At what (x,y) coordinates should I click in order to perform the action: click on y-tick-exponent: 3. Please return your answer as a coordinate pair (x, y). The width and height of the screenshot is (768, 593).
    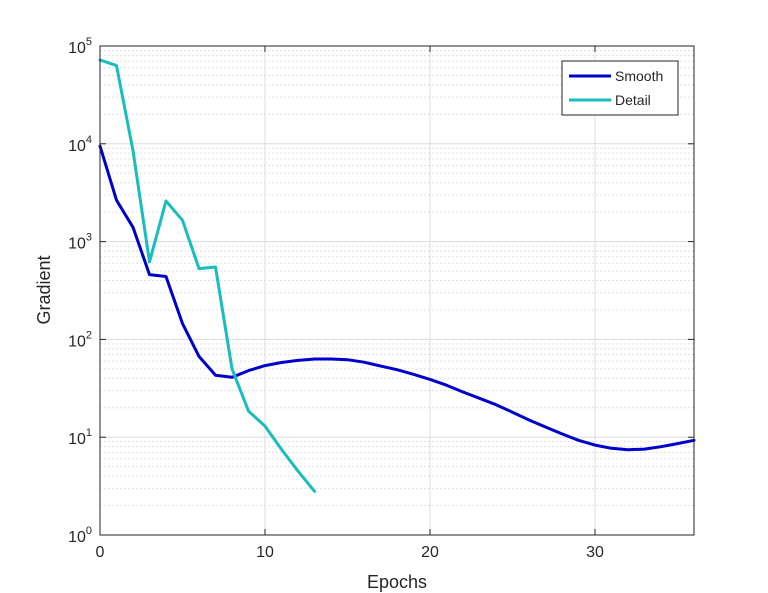
    Looking at the image, I should click on (89, 238).